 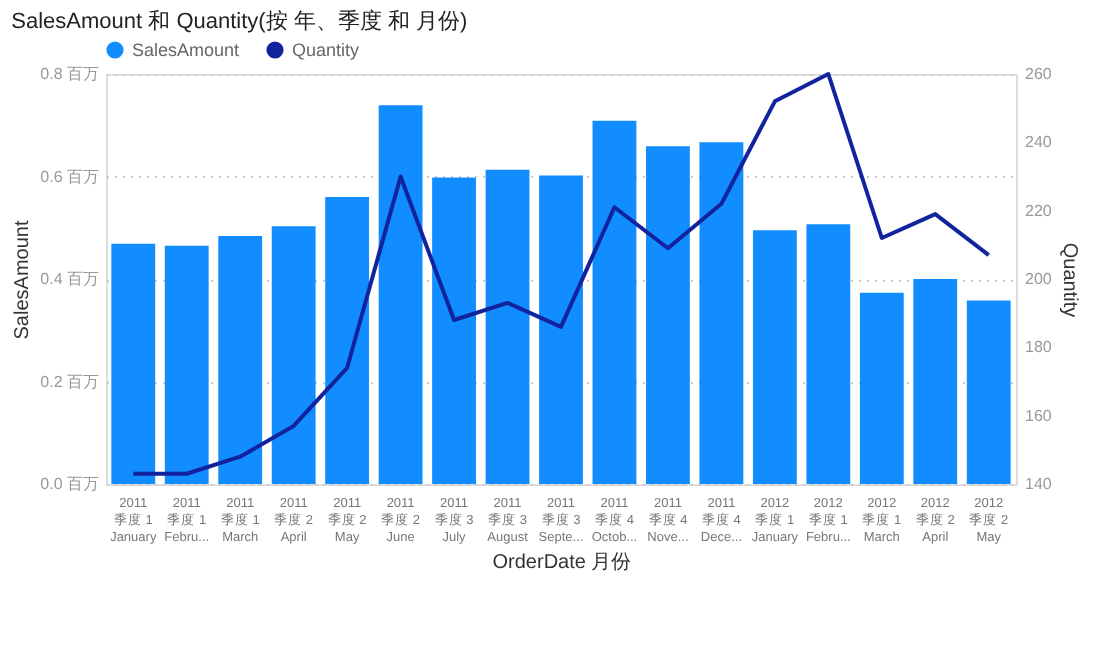 I want to click on x-axis-title: OrderDate 月份, so click(x=562, y=563).